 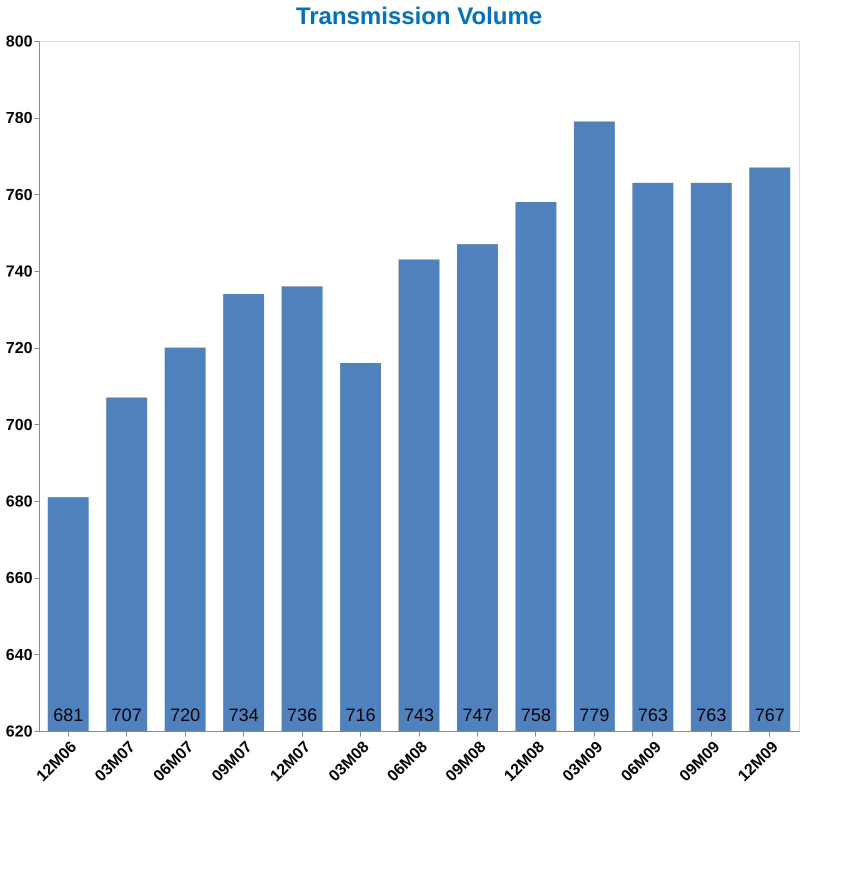 I want to click on data-label: 779, so click(x=594, y=715).